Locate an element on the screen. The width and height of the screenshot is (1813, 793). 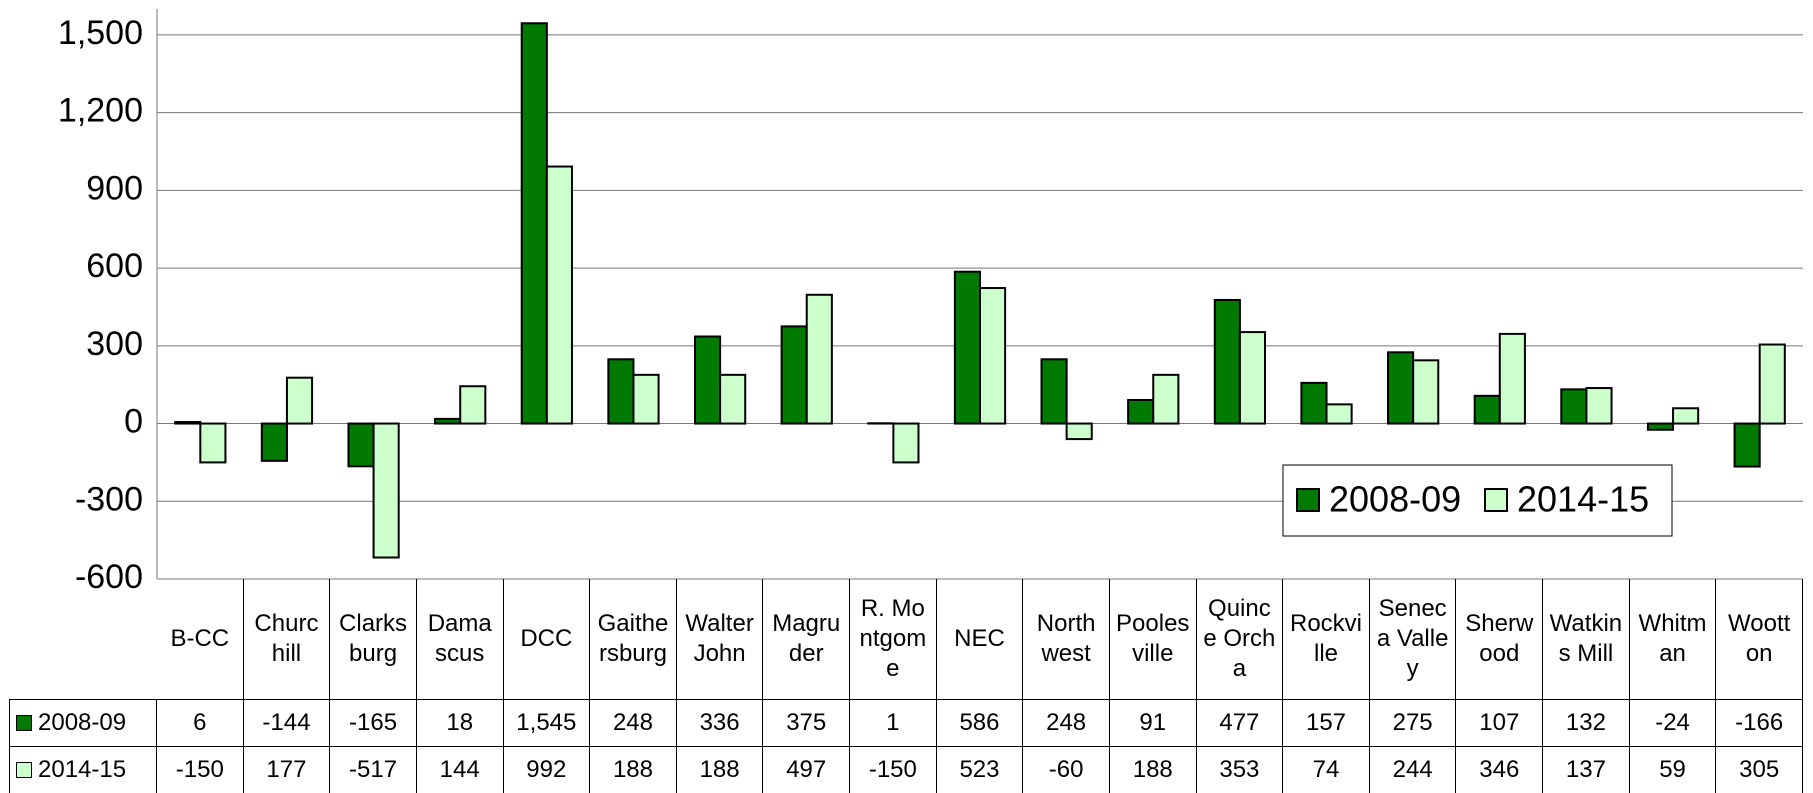
category-cell: Magruder is located at coordinates (807, 639).